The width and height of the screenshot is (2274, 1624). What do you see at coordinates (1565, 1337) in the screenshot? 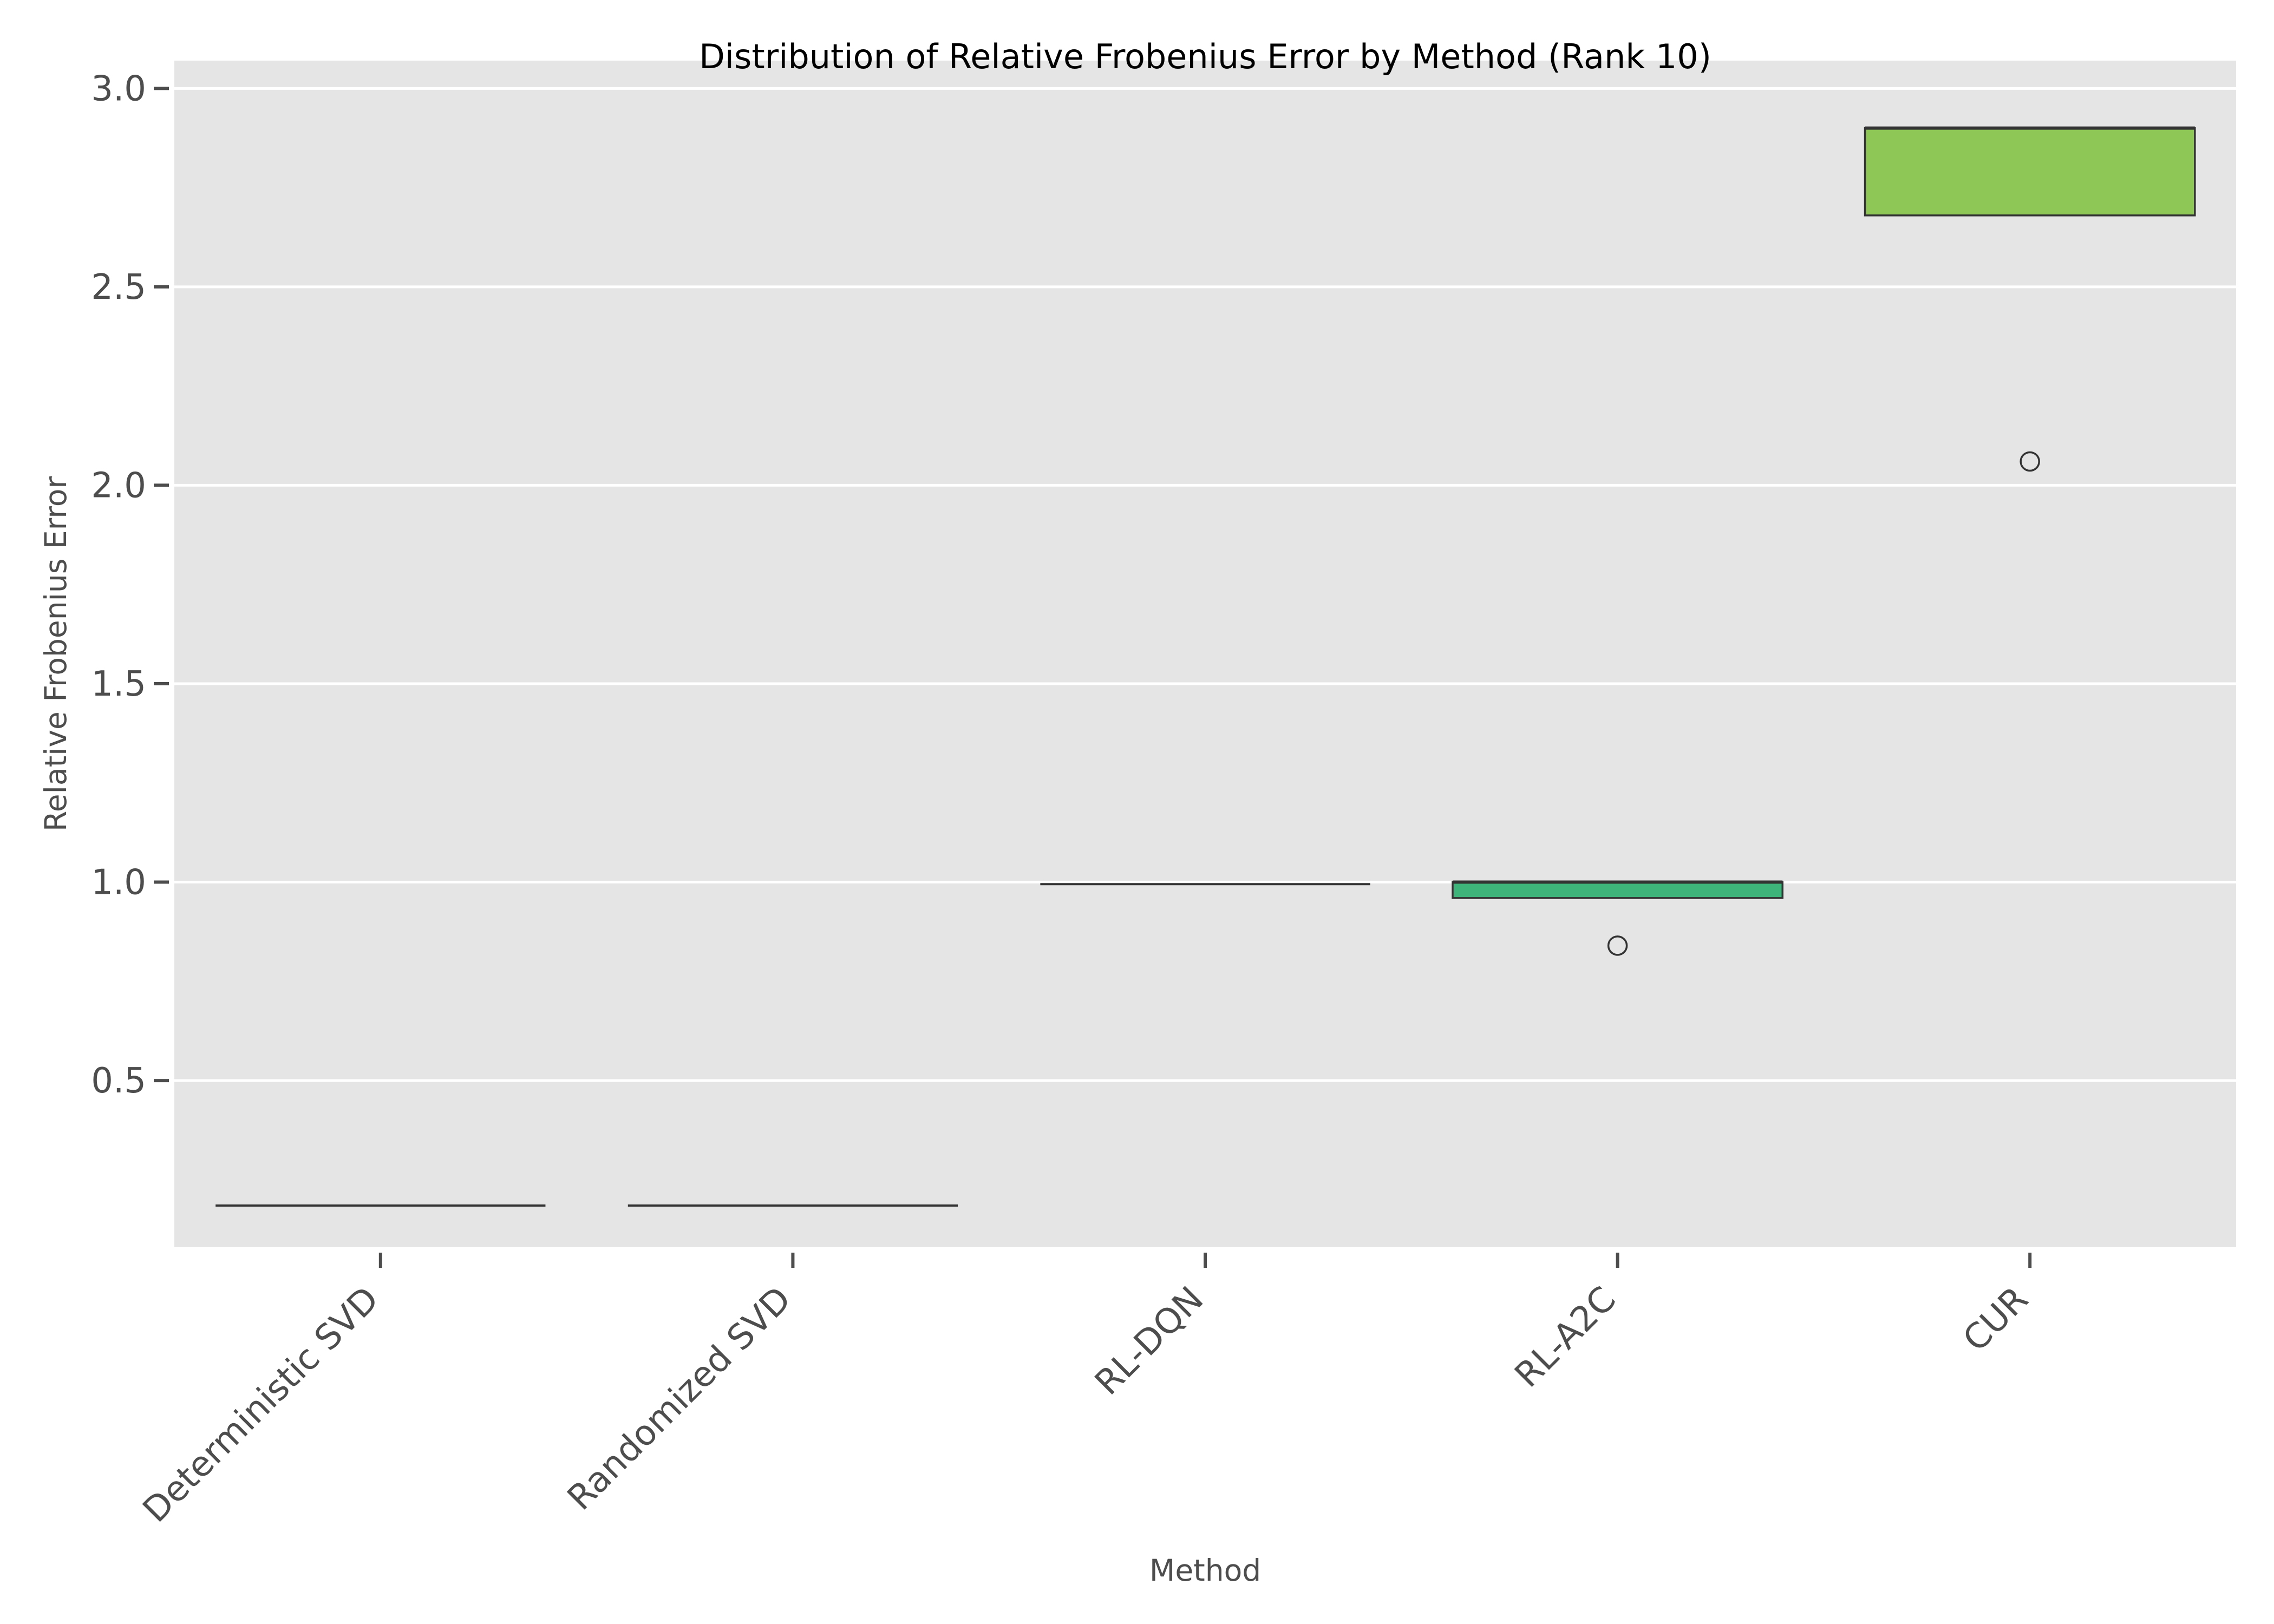
I see `x-tick-label: RL-A2C` at bounding box center [1565, 1337].